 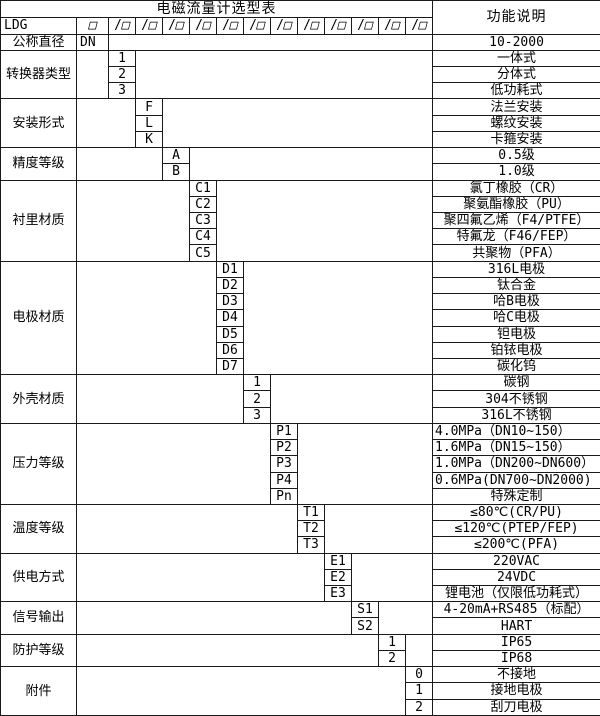 I want to click on table-row: 安装形式 F 法兰安装, so click(x=300, y=123).